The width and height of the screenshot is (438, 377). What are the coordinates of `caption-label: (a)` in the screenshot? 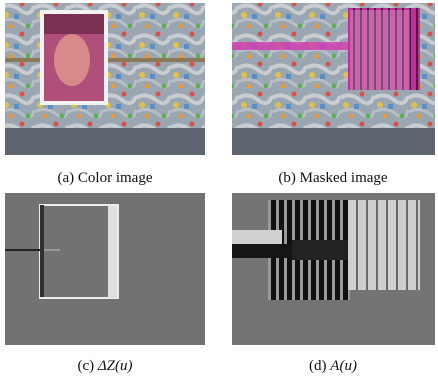 It's located at (66, 178).